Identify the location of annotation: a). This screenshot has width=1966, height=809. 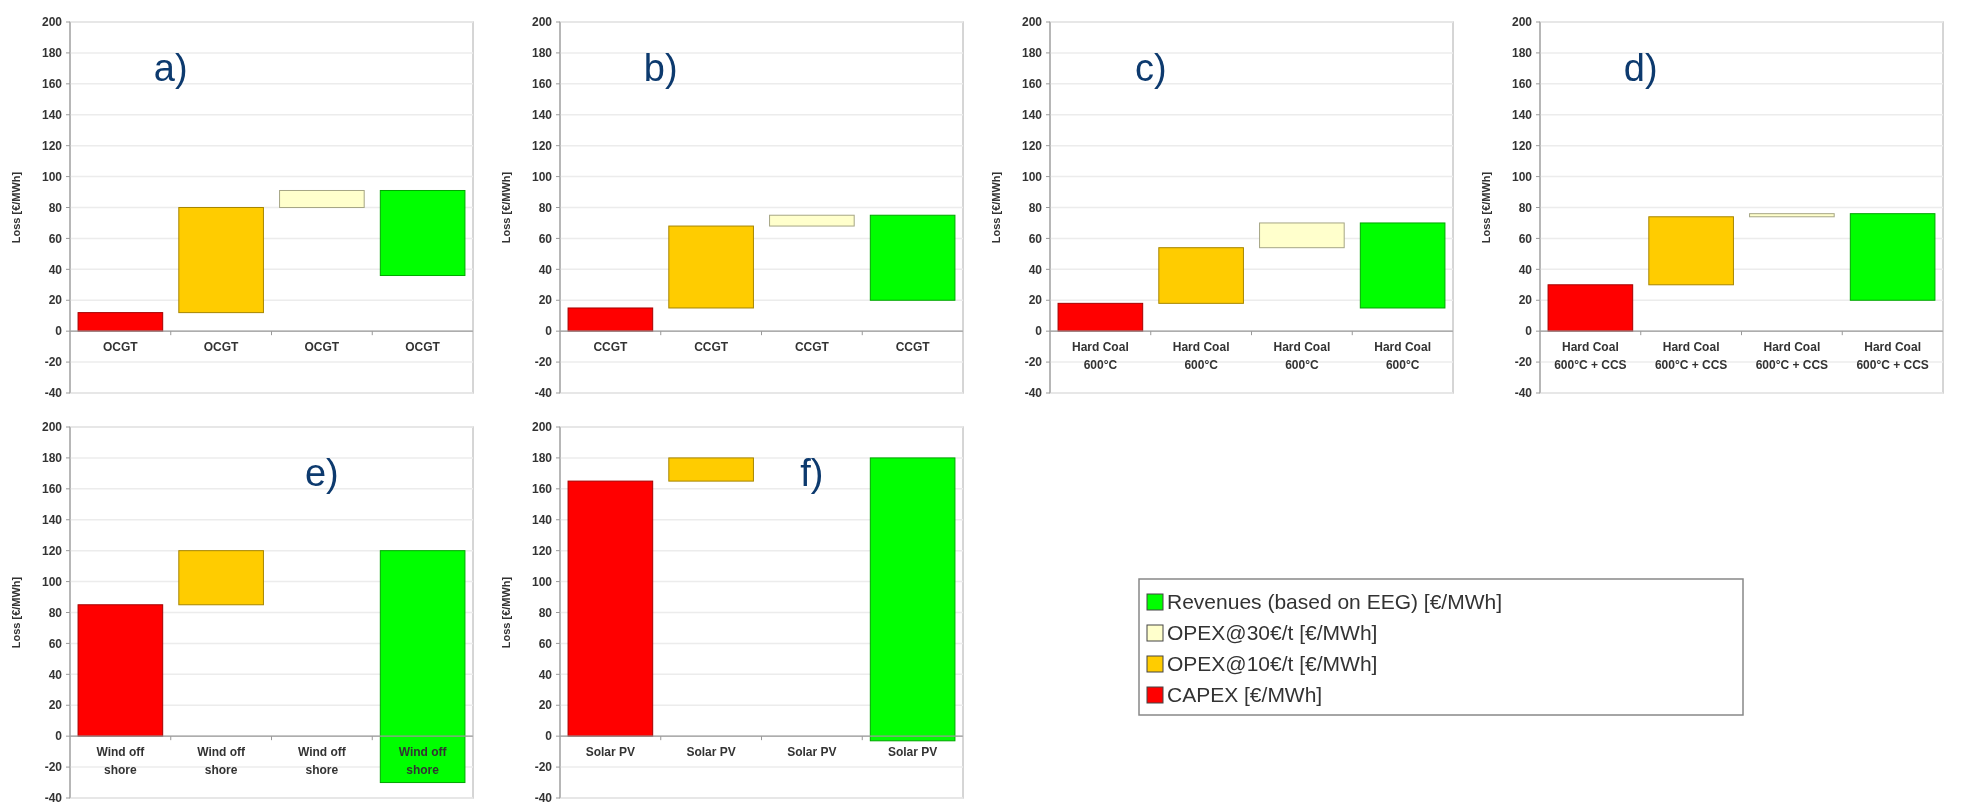
(170, 68).